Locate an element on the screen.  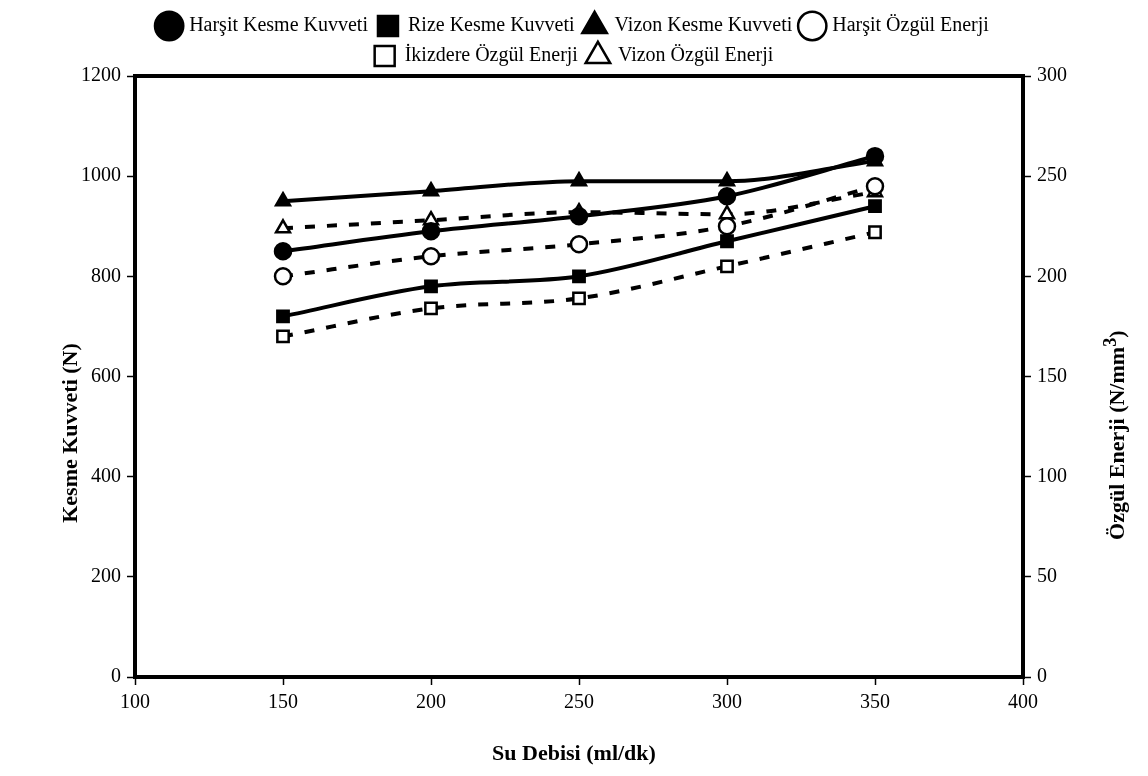
x-tick-label: 300 is located at coordinates (727, 701).